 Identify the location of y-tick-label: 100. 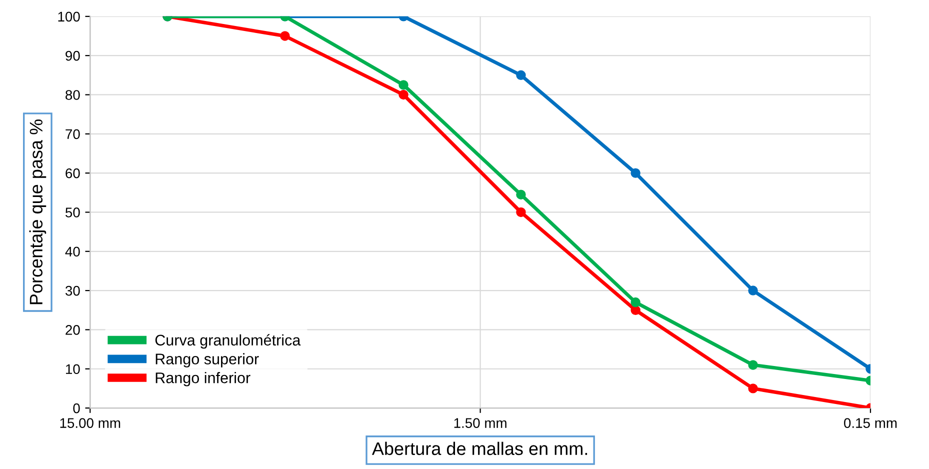
(69, 17).